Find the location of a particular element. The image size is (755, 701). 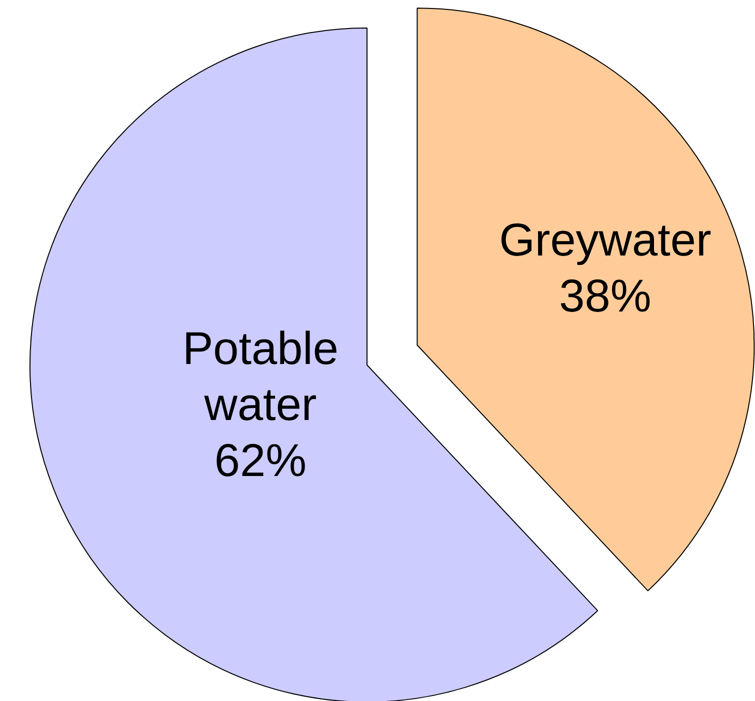

slice-label: Potable water is located at coordinates (260, 376).